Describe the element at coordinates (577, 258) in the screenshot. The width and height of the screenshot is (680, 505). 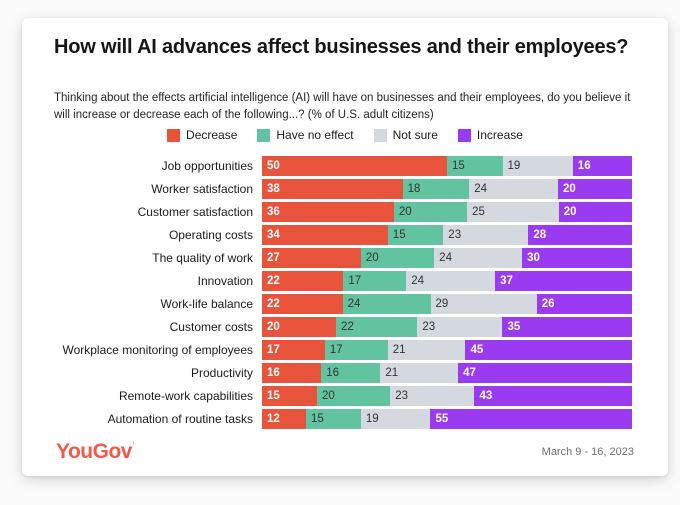
I see `bar-segment-increase: 30` at that location.